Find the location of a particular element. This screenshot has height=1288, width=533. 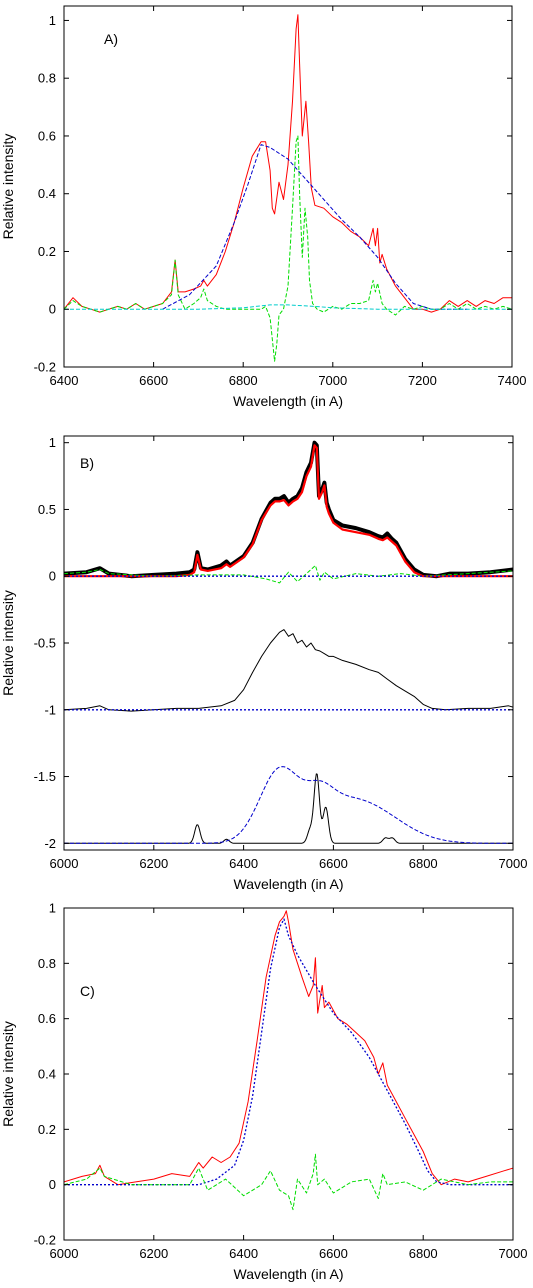

panel-label: A) is located at coordinates (111, 39).